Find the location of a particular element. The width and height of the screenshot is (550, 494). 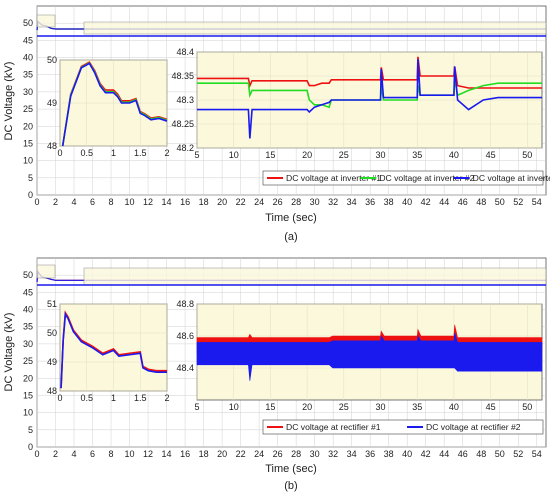

x-tick-label: 44 is located at coordinates (444, 454).